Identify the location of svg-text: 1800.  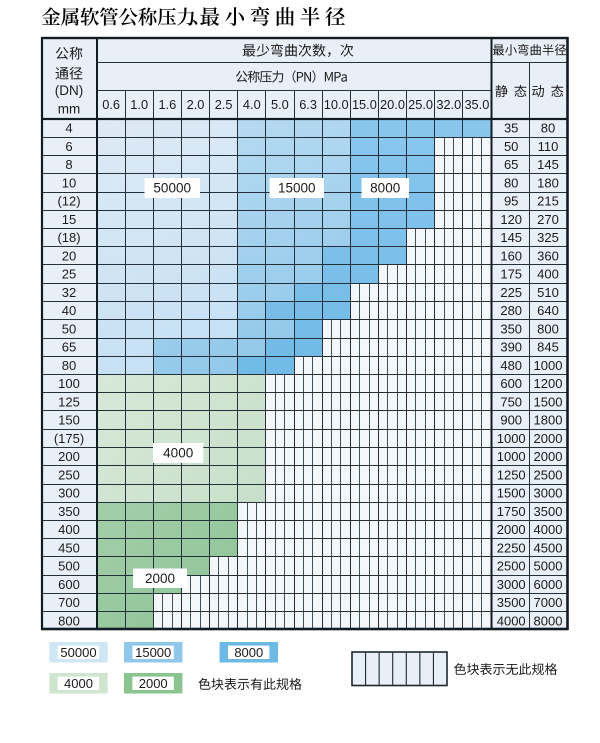
(548, 420).